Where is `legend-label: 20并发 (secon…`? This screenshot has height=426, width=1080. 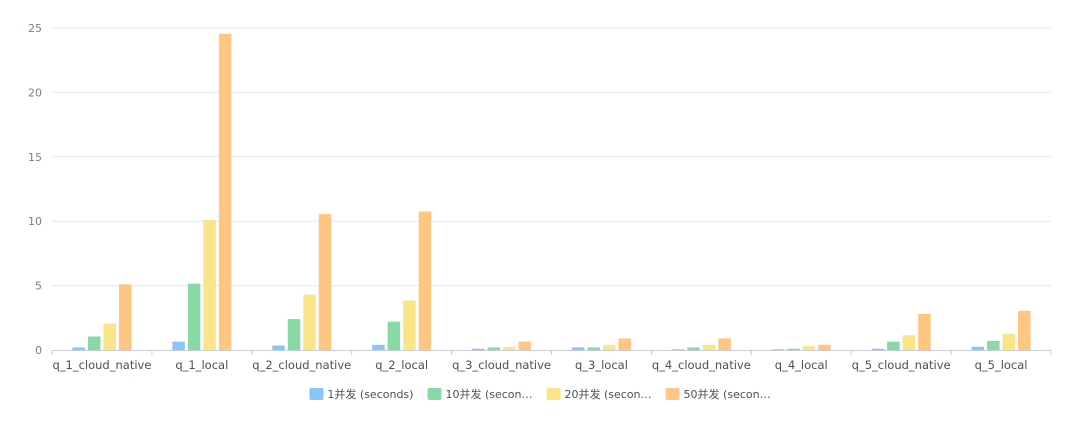
legend-label: 20并发 (secon… is located at coordinates (608, 394).